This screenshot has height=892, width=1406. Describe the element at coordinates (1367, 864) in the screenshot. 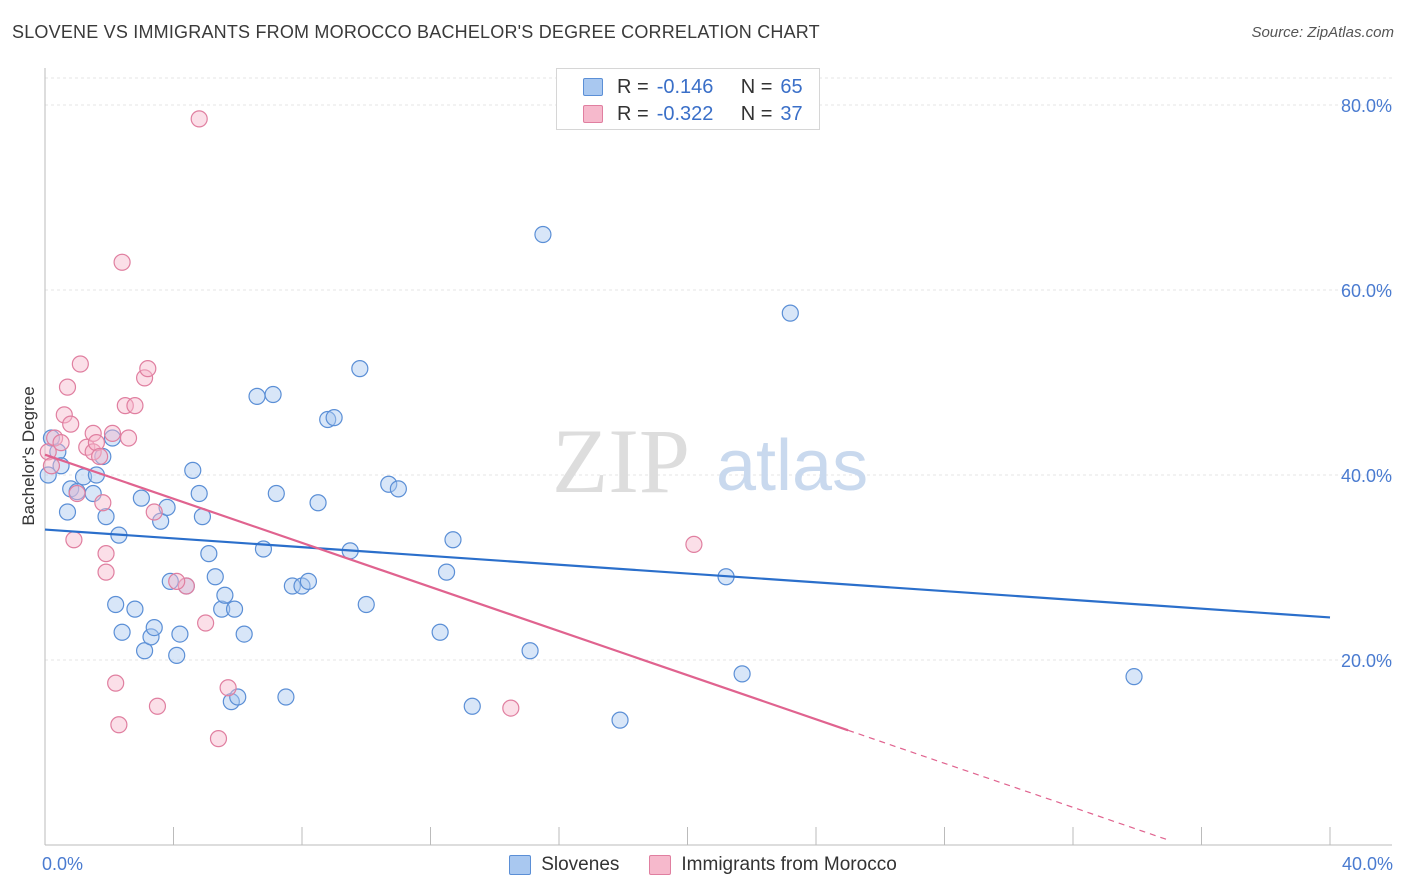

I see `x-tick-label: 40.0%` at that location.